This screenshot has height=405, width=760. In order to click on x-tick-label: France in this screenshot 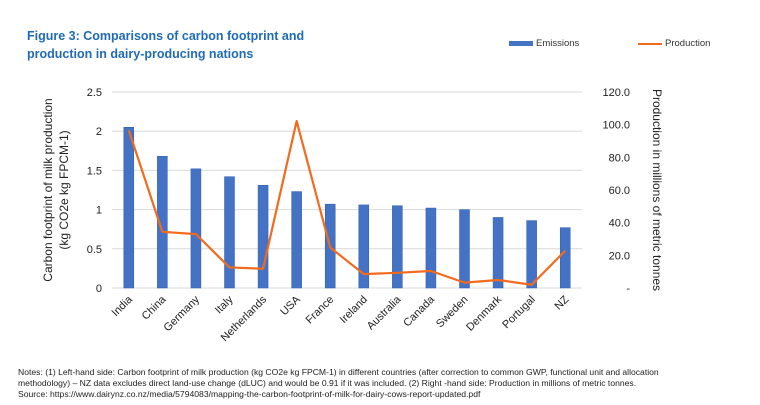, I will do `click(320, 310)`.